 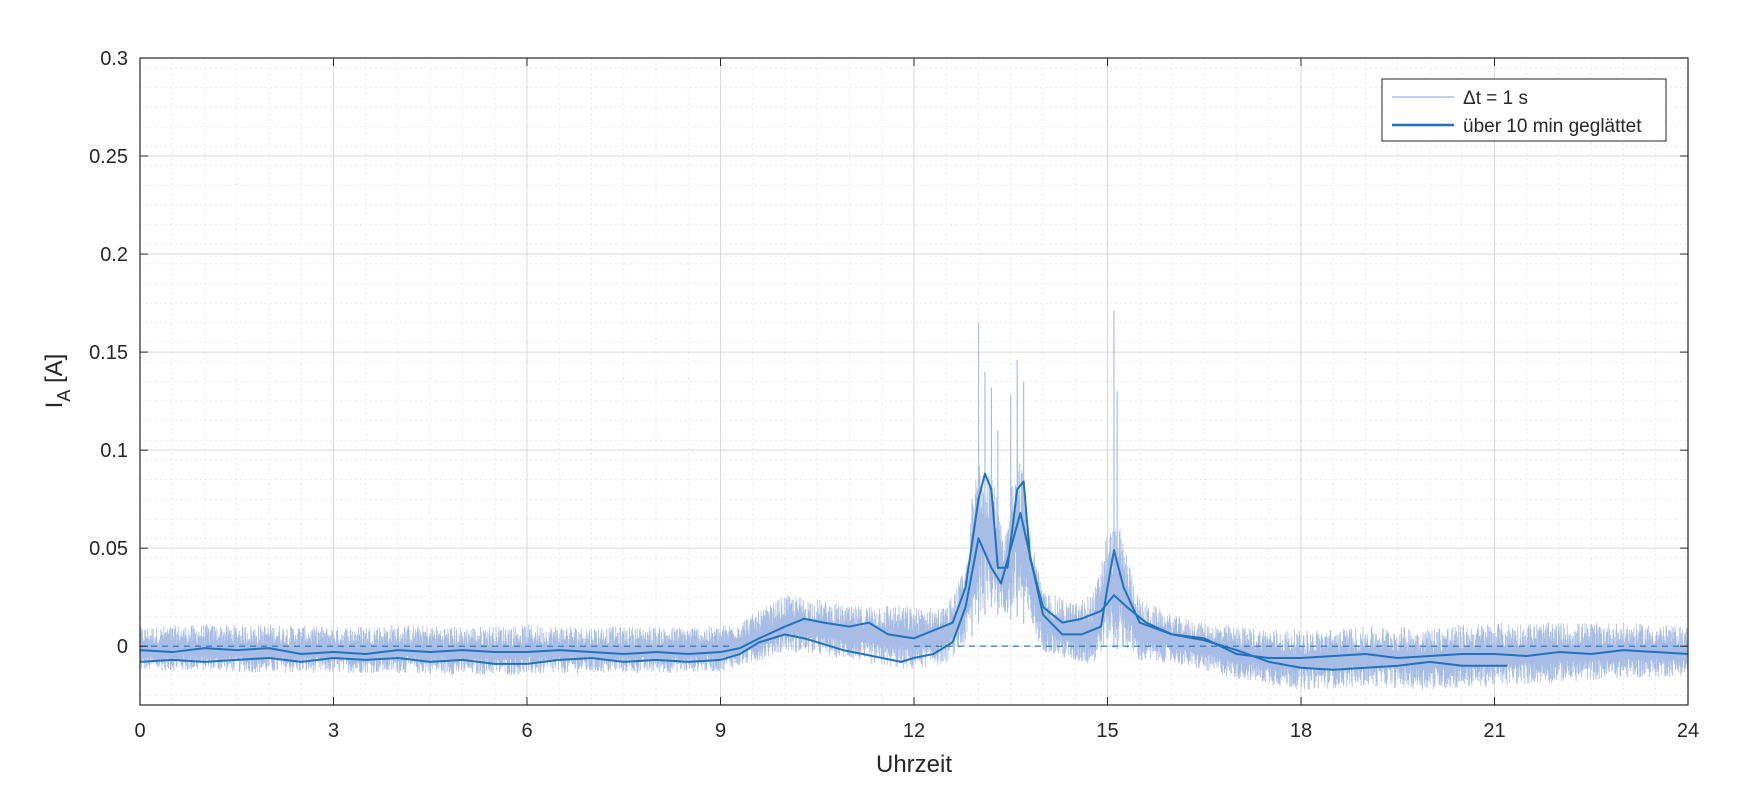 What do you see at coordinates (1495, 98) in the screenshot?
I see `legend-entry-raw: Δt = 1 s` at bounding box center [1495, 98].